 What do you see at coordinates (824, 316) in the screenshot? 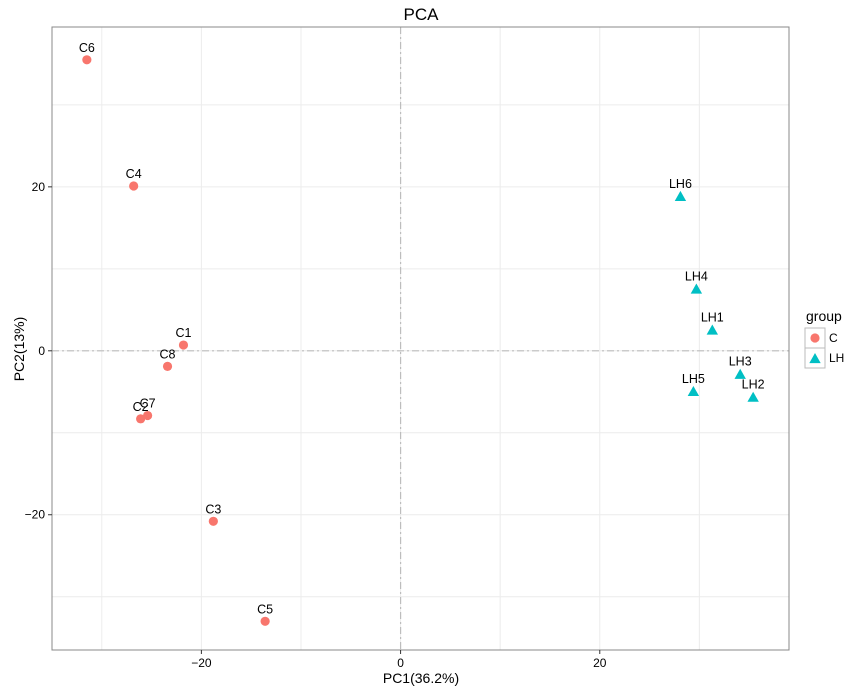
I see `legend-title: group` at bounding box center [824, 316].